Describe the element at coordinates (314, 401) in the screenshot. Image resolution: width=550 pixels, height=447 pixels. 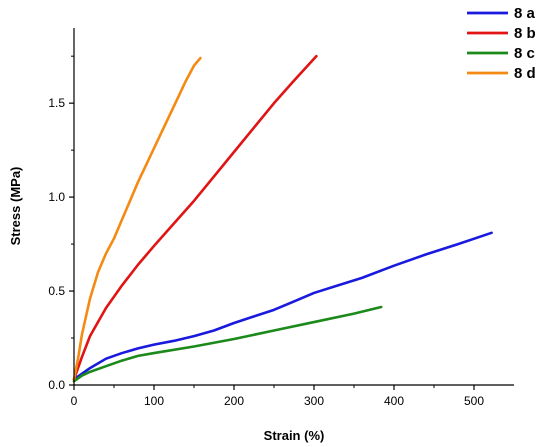
I see `x-tick-label: 300` at that location.